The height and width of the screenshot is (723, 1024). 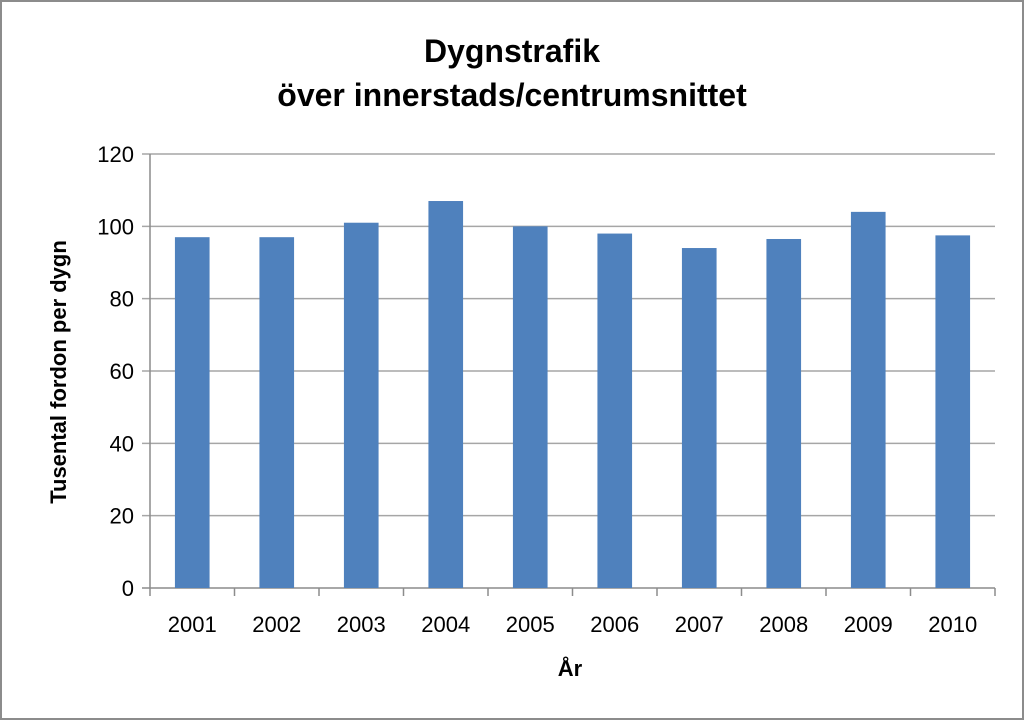 What do you see at coordinates (952, 624) in the screenshot?
I see `x-tick-label: 2010` at bounding box center [952, 624].